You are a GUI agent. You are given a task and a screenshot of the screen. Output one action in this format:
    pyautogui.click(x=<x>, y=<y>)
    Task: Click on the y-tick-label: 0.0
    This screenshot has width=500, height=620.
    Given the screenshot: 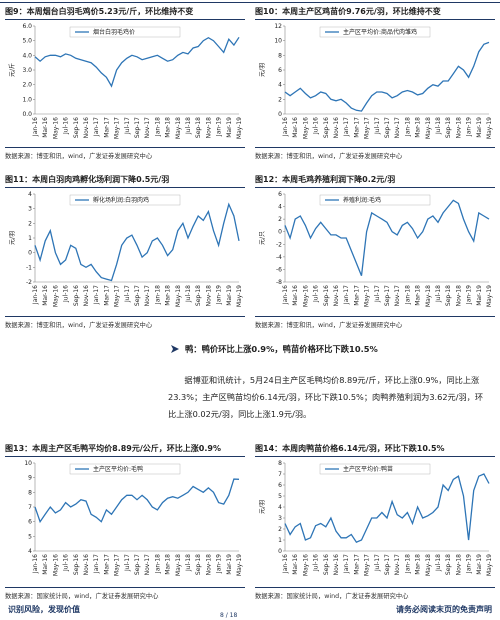 What is the action you would take?
    pyautogui.click(x=27, y=114)
    